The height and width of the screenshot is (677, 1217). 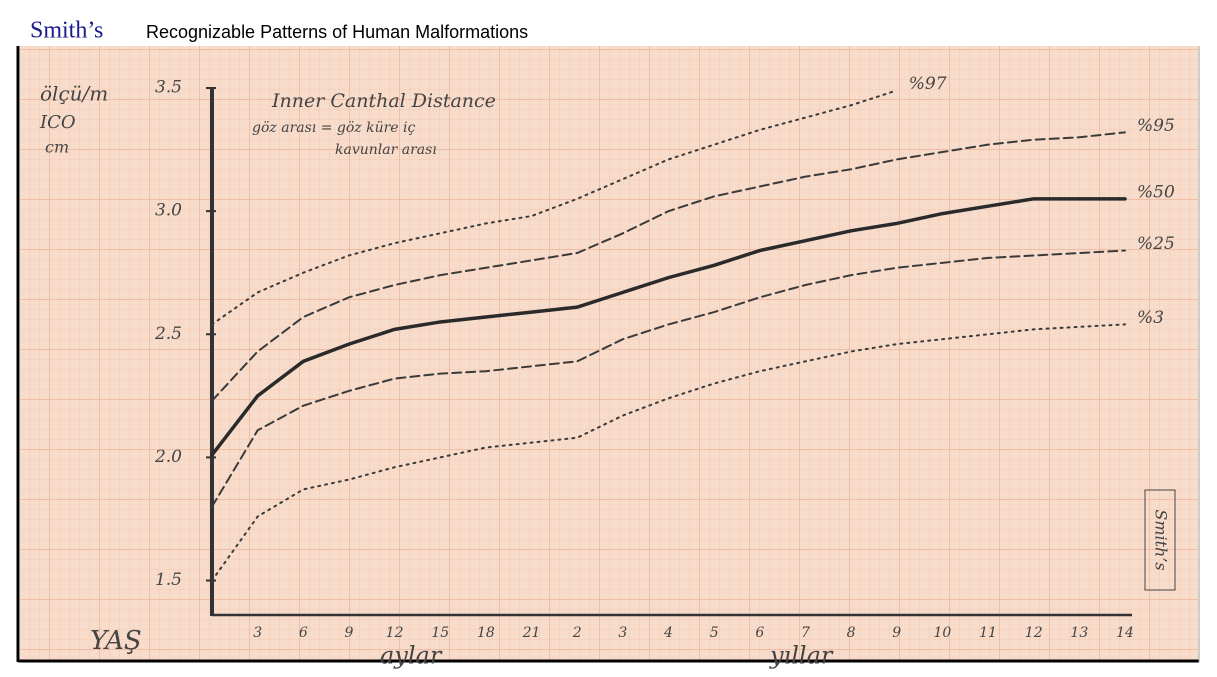 What do you see at coordinates (386, 150) in the screenshot?
I see `subtitle: kavunlar arası` at bounding box center [386, 150].